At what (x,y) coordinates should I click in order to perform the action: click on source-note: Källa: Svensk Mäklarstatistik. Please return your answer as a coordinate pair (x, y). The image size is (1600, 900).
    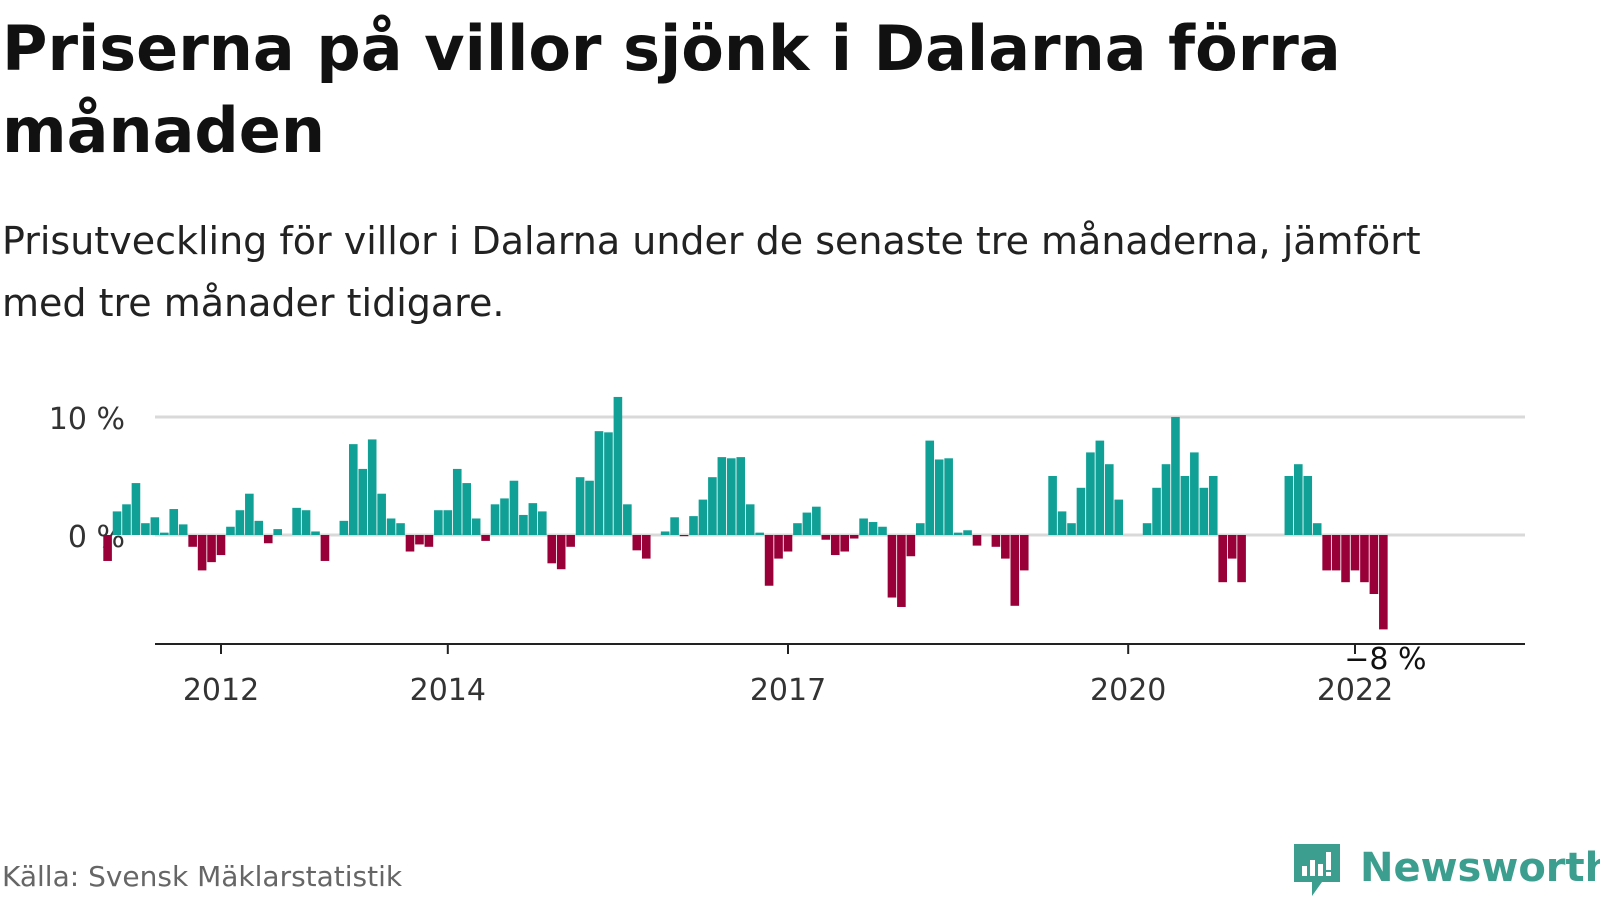
    Looking at the image, I should click on (202, 876).